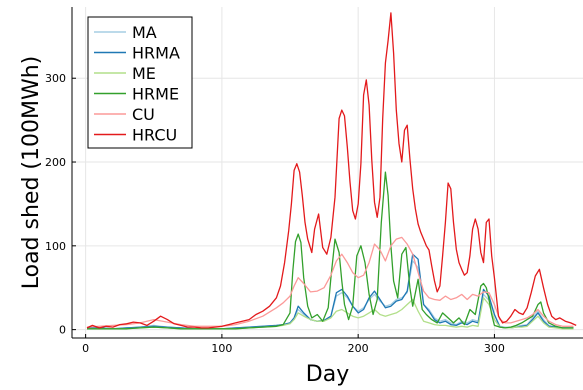 The height and width of the screenshot is (390, 583). What do you see at coordinates (143, 114) in the screenshot?
I see `legend-label-cu: CU` at bounding box center [143, 114].